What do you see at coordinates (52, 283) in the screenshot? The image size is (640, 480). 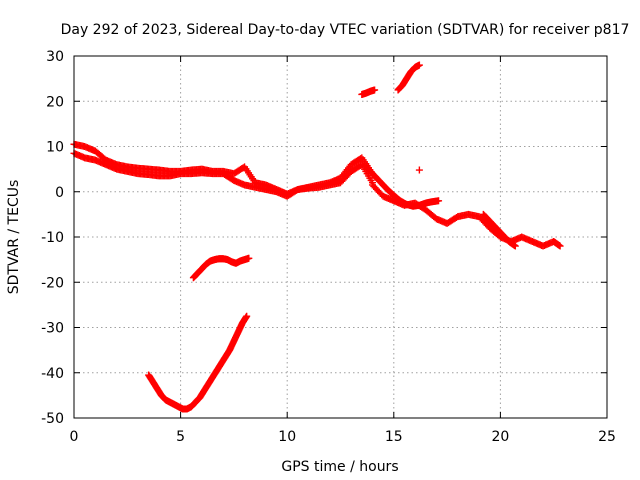 I see `y-tick-label: -20` at bounding box center [52, 283].